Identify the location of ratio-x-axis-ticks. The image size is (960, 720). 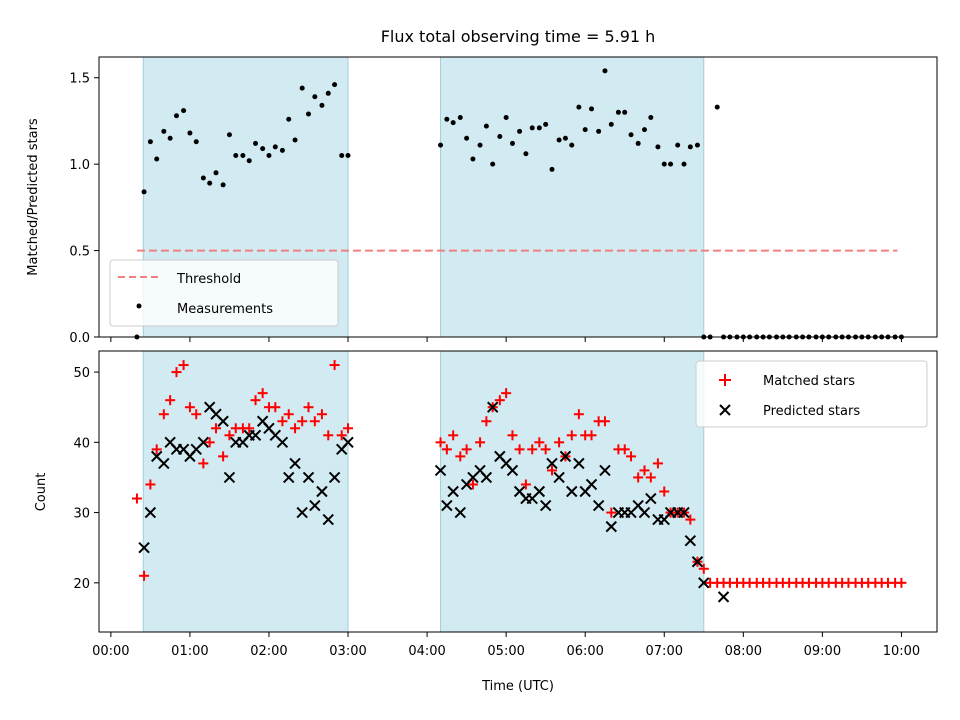
(506, 339).